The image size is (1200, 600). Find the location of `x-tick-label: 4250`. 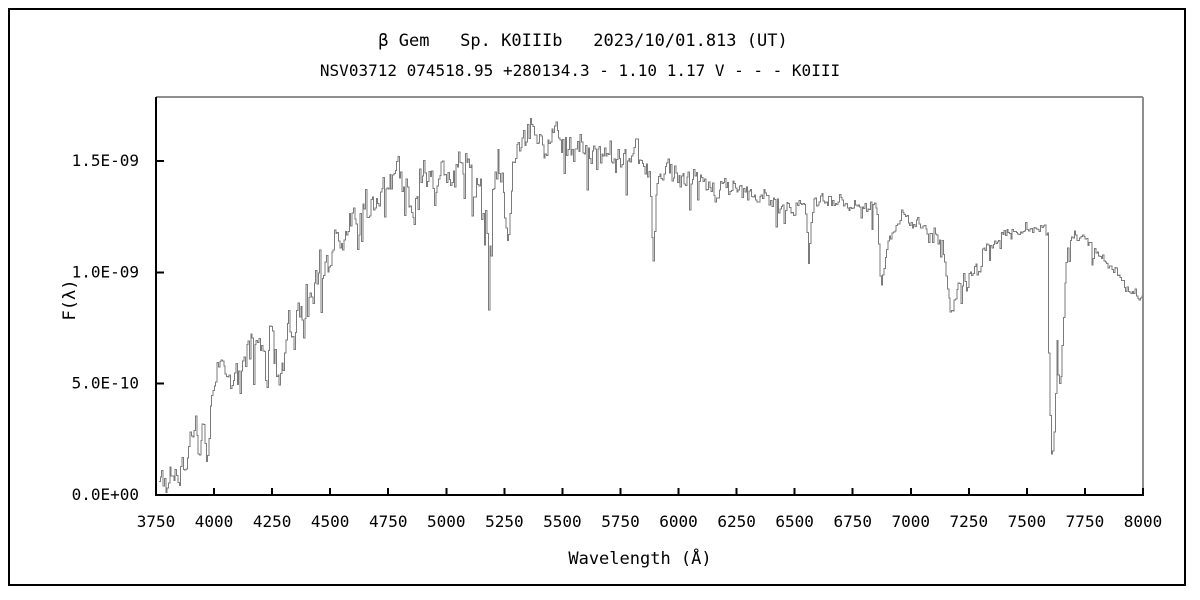

x-tick-label: 4250 is located at coordinates (272, 521).